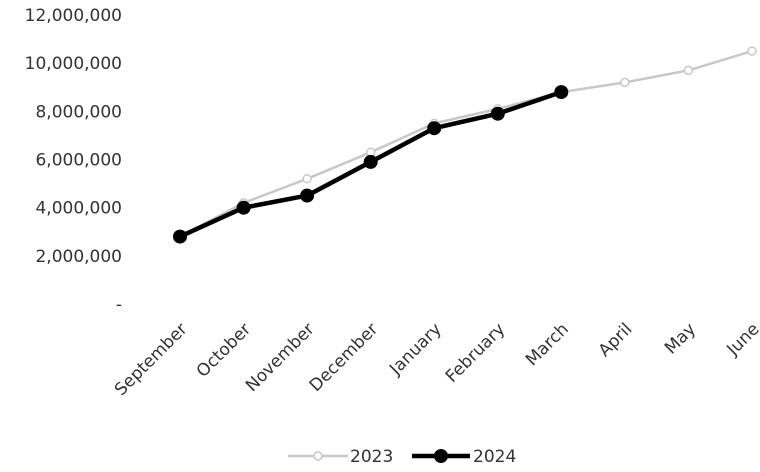 The width and height of the screenshot is (760, 472). Describe the element at coordinates (119, 305) in the screenshot. I see `y-tick-label-: -` at that location.